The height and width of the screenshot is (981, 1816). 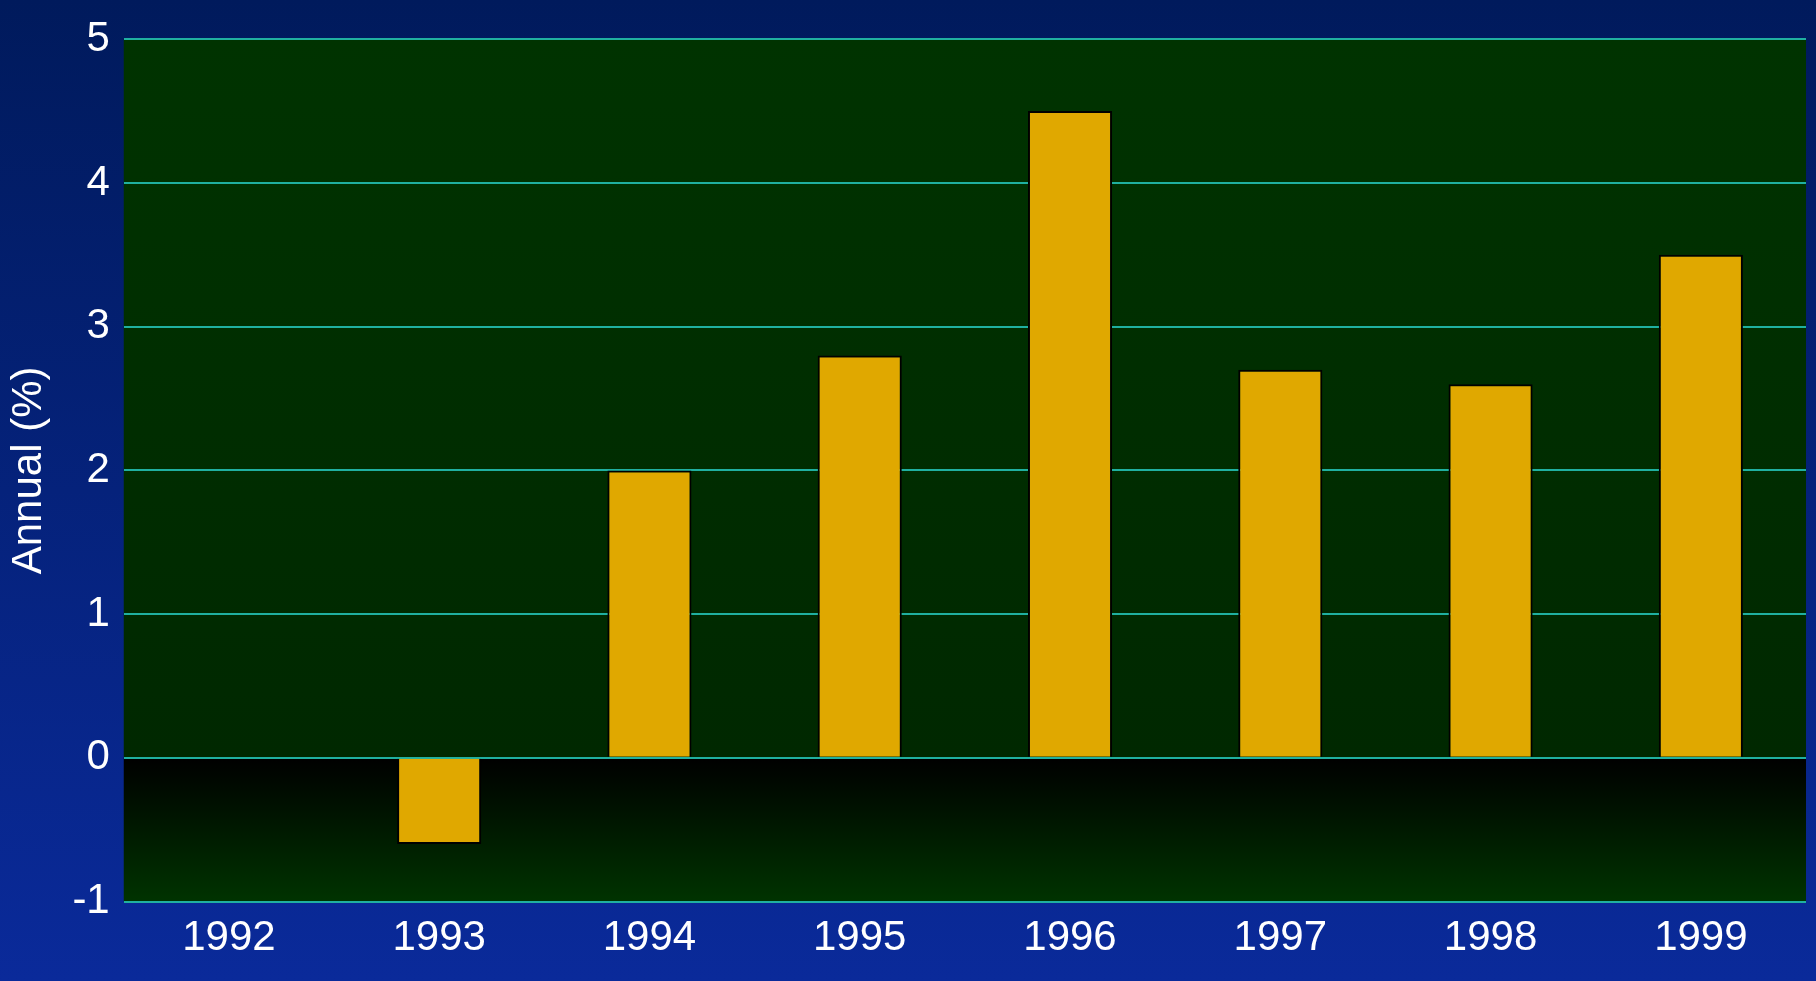 What do you see at coordinates (1701, 936) in the screenshot?
I see `x-tick-label: 1999` at bounding box center [1701, 936].